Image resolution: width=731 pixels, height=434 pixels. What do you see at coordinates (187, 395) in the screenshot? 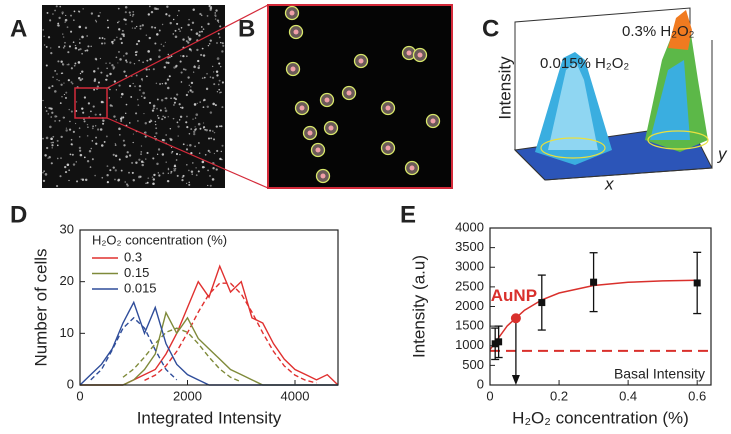
I see `x-tick-label: 2000` at bounding box center [187, 395].